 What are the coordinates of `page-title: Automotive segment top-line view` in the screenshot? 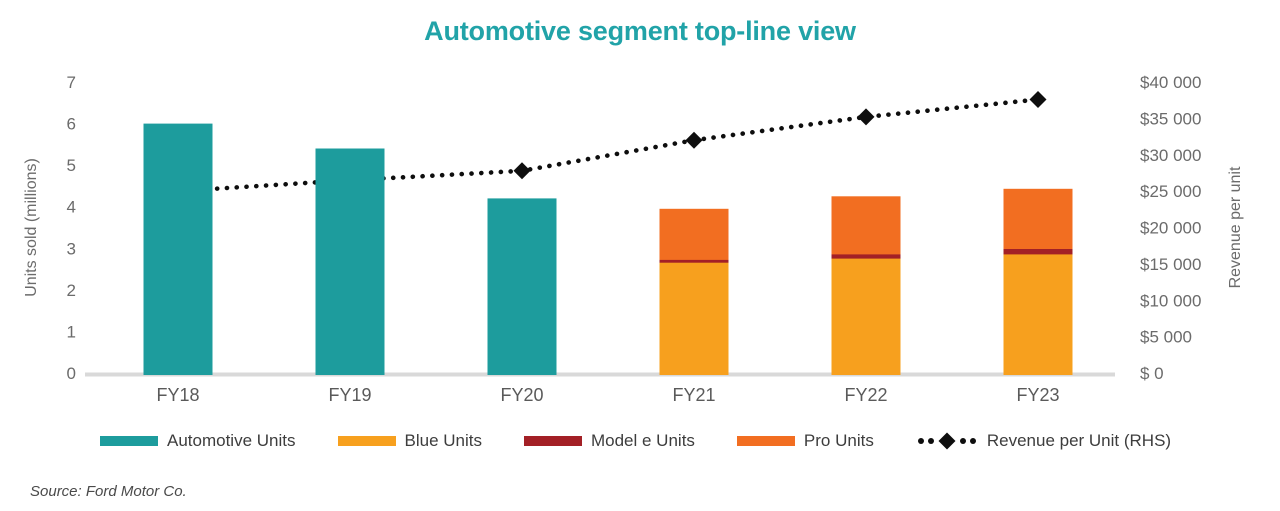 It's located at (640, 31).